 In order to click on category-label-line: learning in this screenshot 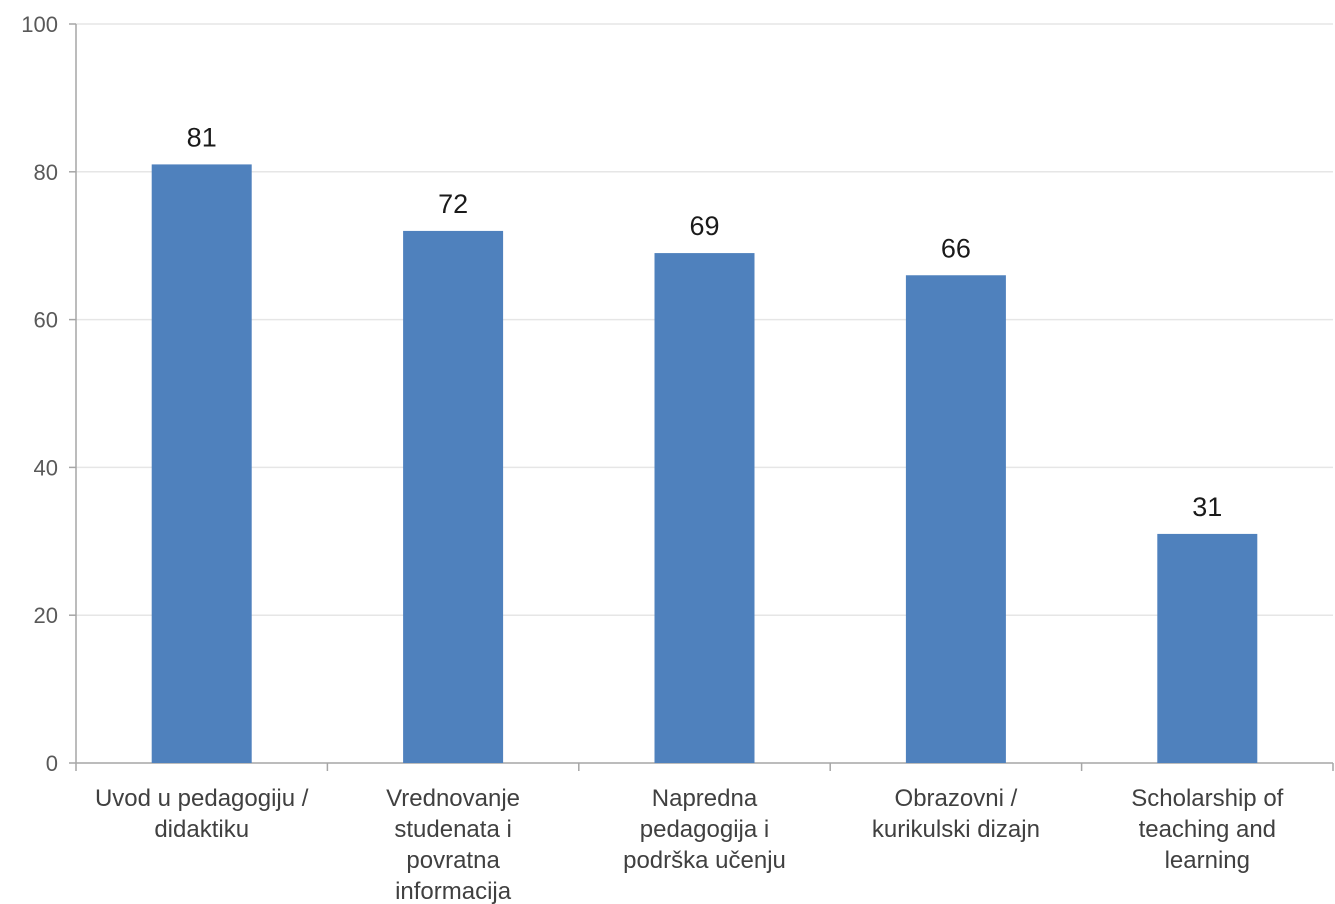, I will do `click(1207, 860)`.